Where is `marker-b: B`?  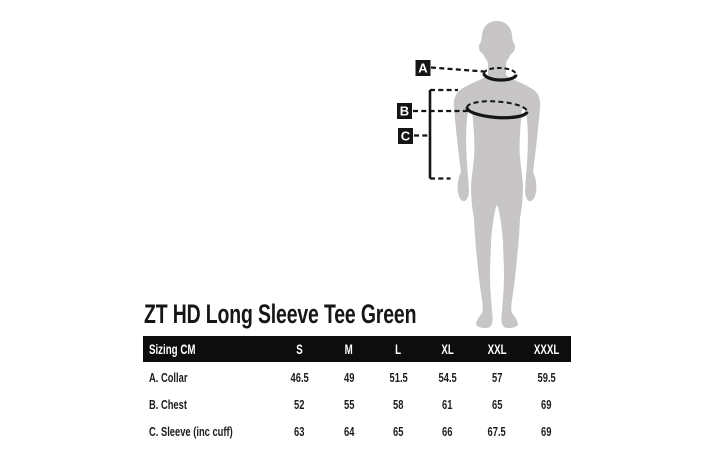
marker-b: B is located at coordinates (404, 111).